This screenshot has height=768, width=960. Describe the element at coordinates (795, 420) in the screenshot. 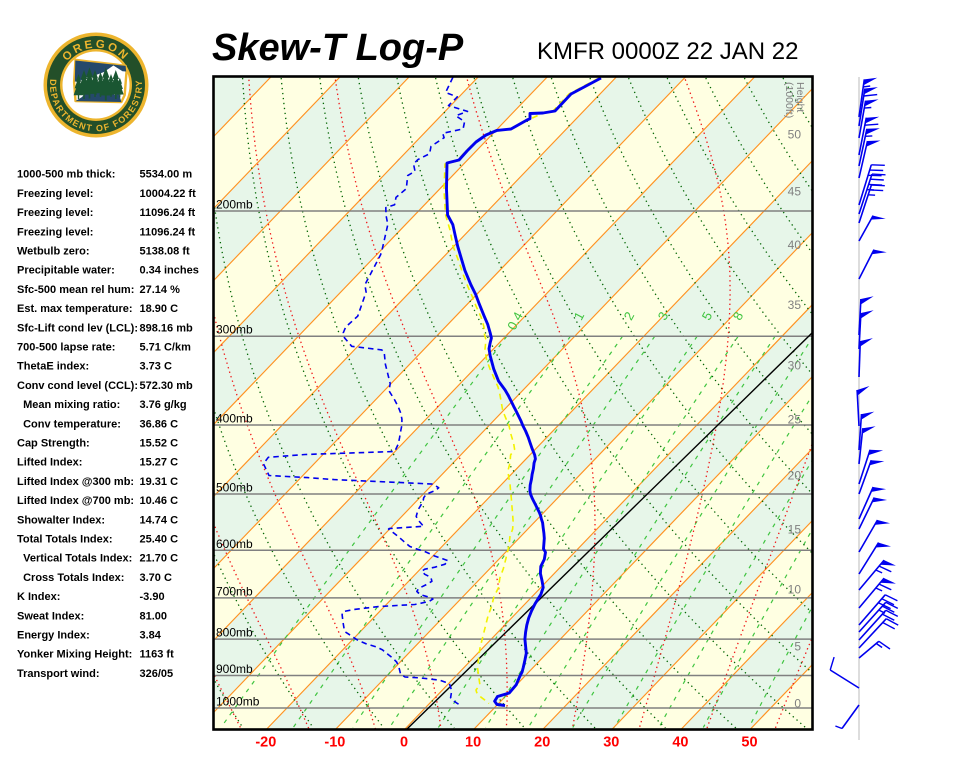

I see `svg-text: 25` at that location.